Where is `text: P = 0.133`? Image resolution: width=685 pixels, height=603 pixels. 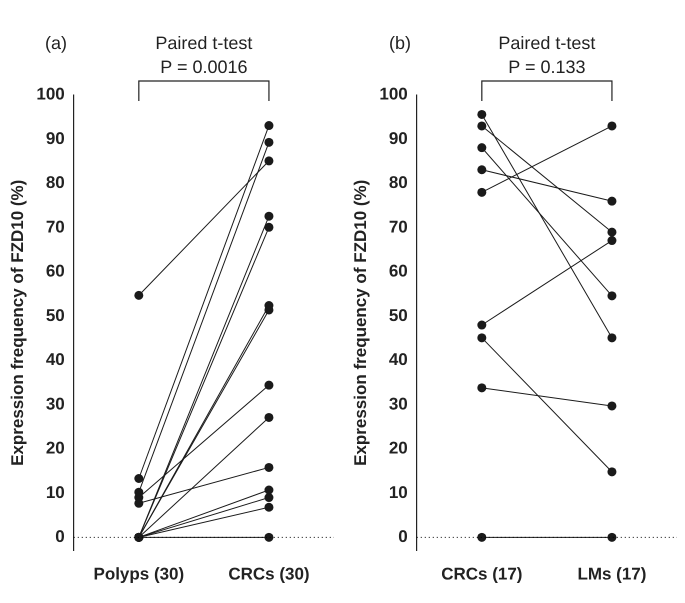 text: P = 0.133 is located at coordinates (547, 67).